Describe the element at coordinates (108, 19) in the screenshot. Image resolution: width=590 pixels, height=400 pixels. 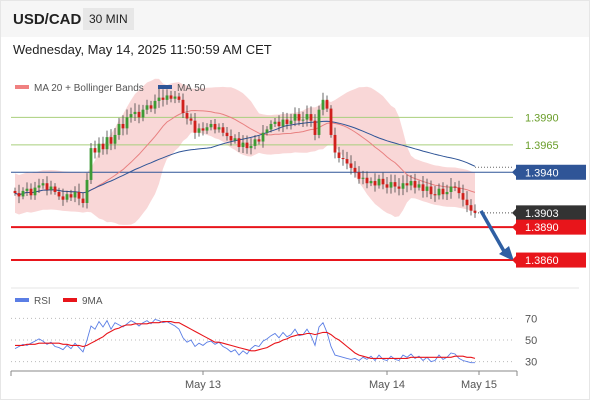
I see `timeframe-badge: 30 MIN` at that location.